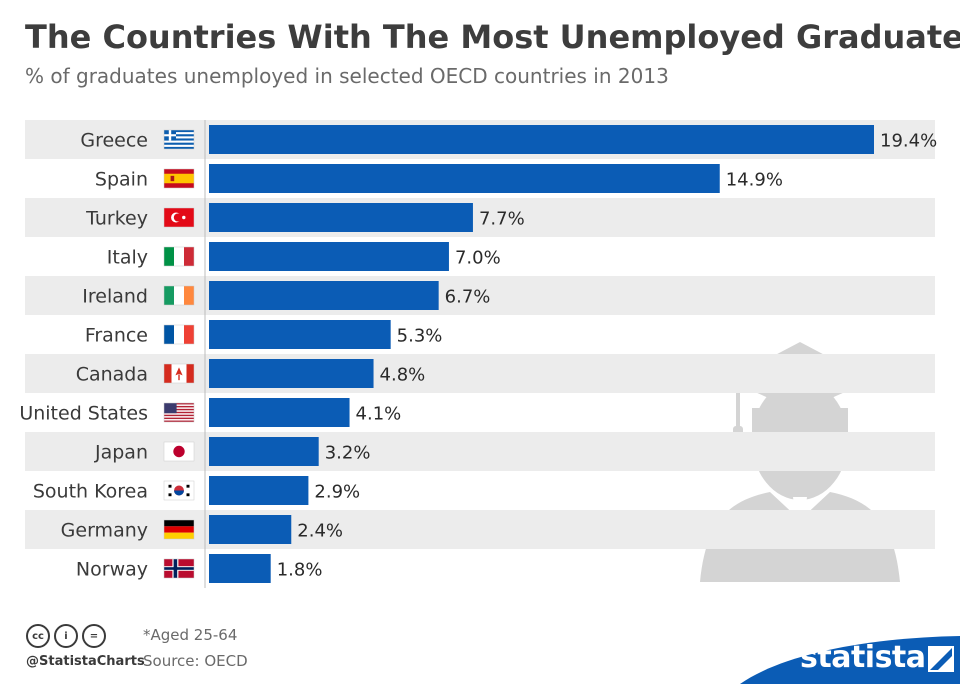  I want to click on value-label: 7.0%, so click(478, 258).